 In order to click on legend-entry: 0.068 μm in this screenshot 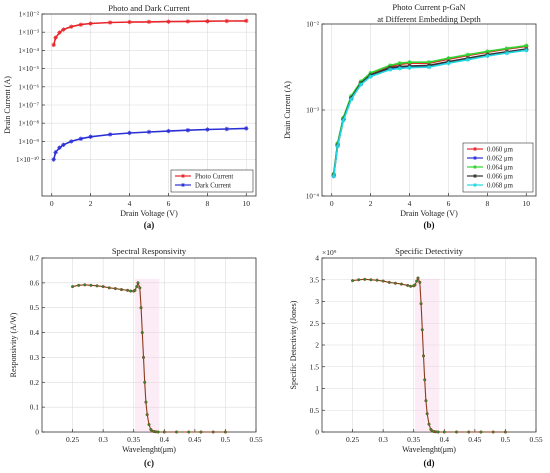, I will do `click(500, 186)`.